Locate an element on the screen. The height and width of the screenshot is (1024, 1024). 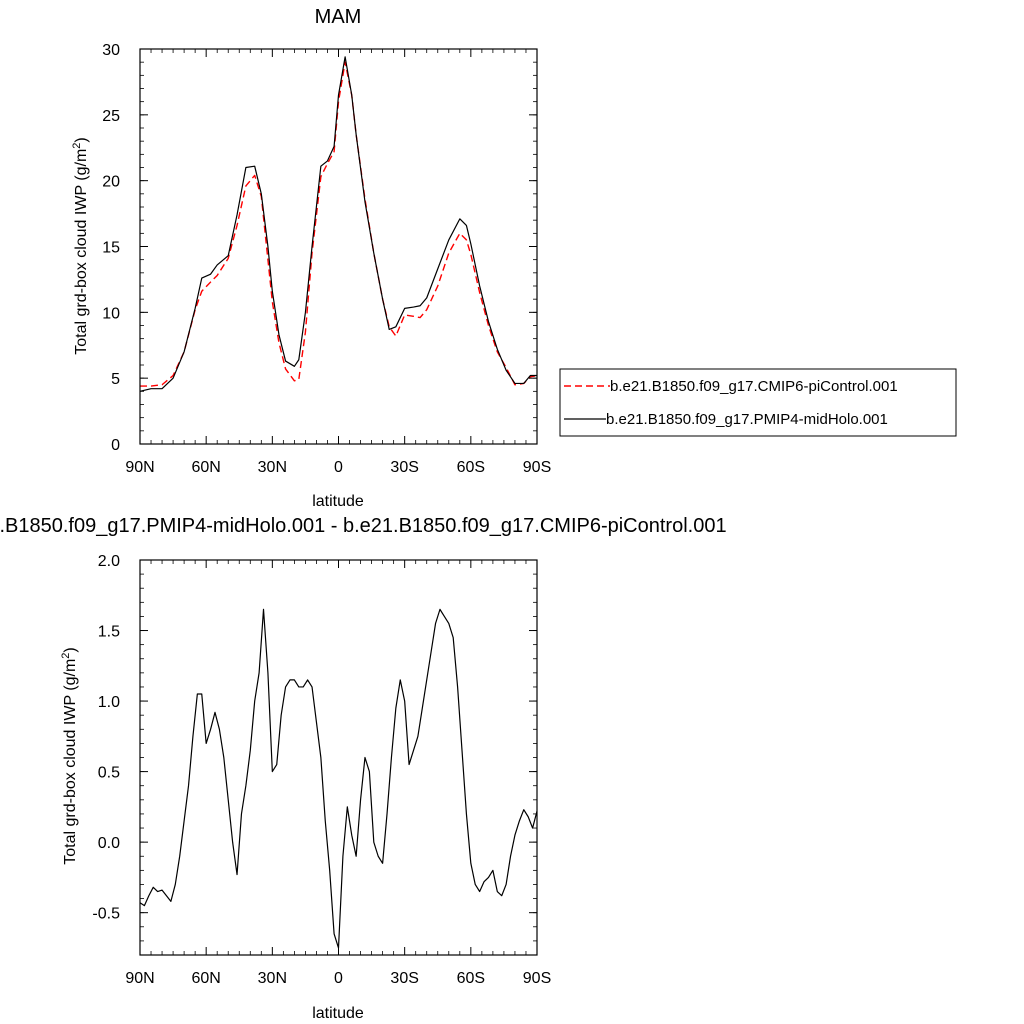
bottom-chart-ylabel-sup: 2 is located at coordinates (66, 656).